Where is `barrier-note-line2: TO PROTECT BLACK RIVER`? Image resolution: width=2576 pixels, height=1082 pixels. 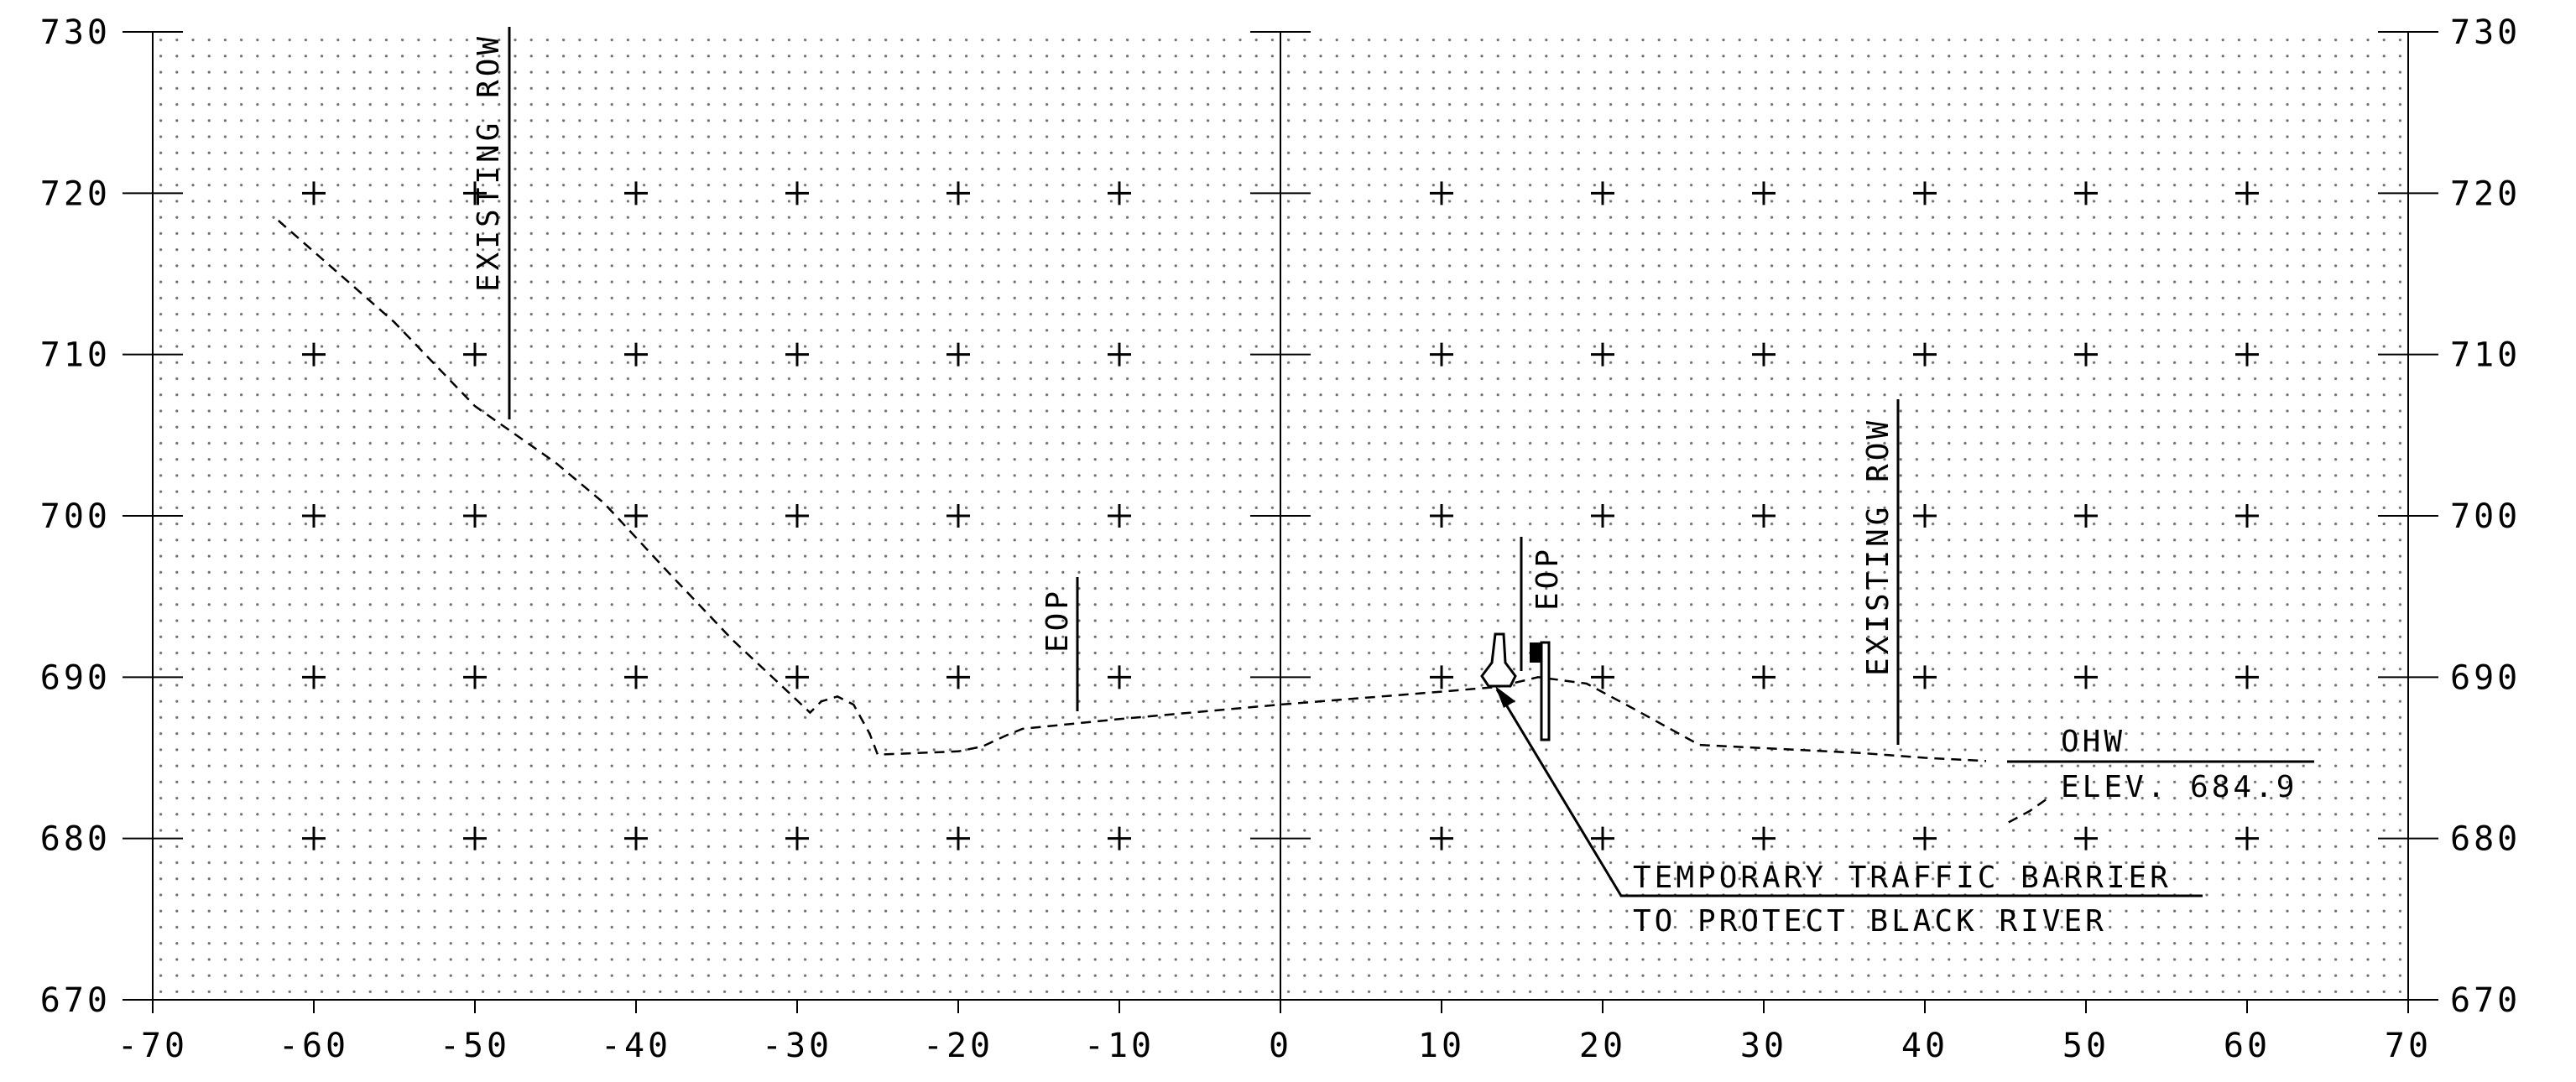 barrier-note-line2: TO PROTECT BLACK RIVER is located at coordinates (1870, 921).